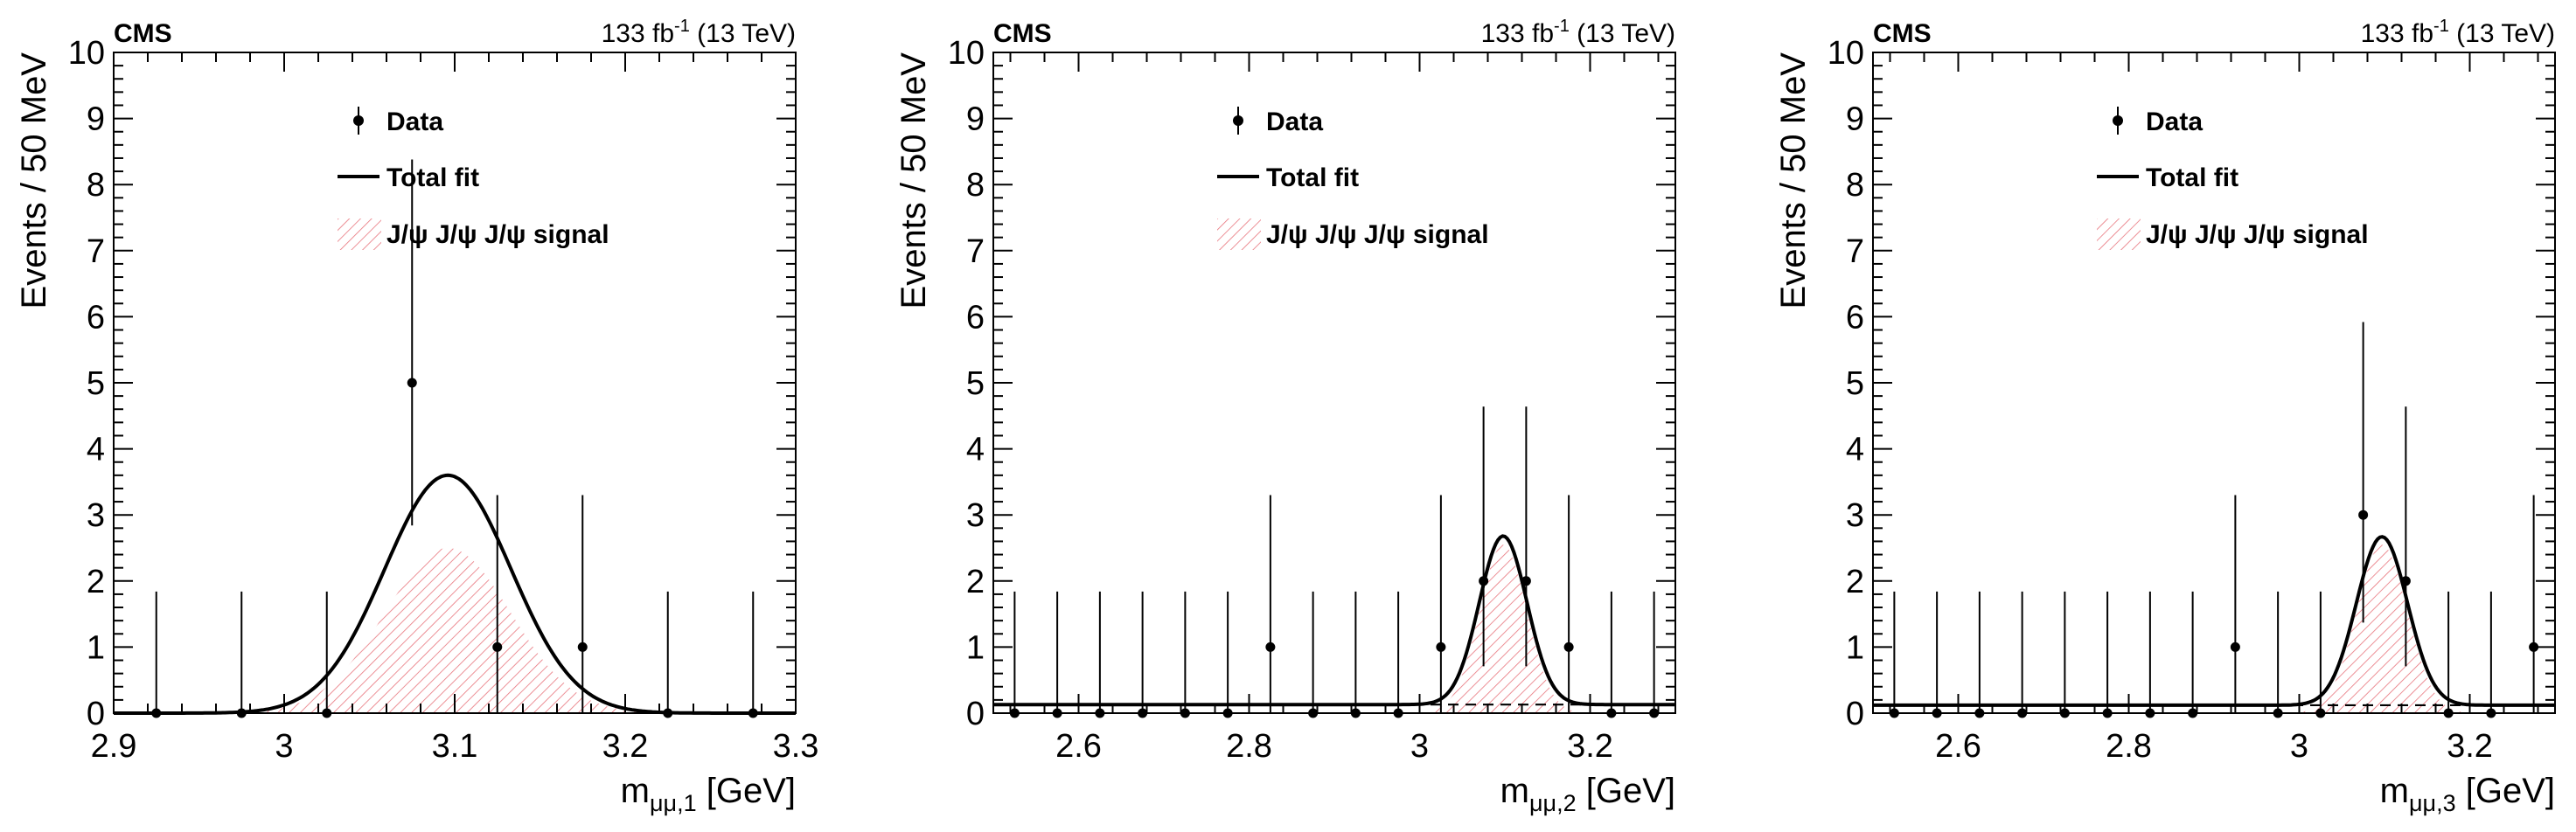 This screenshot has width=2576, height=832. What do you see at coordinates (114, 746) in the screenshot?
I see `x-tick-label: 2.9` at bounding box center [114, 746].